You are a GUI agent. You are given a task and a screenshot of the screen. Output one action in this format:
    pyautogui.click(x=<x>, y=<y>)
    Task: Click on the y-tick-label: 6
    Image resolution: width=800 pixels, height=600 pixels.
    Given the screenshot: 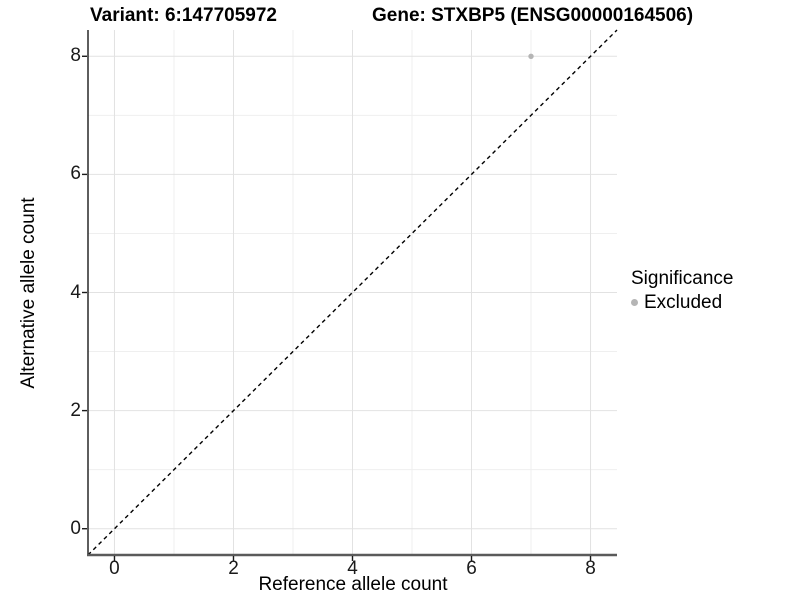 What is the action you would take?
    pyautogui.click(x=75, y=174)
    